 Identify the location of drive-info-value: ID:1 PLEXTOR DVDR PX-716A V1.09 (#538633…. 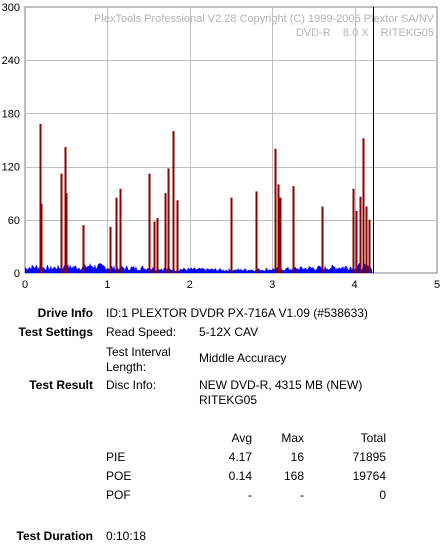
(237, 313).